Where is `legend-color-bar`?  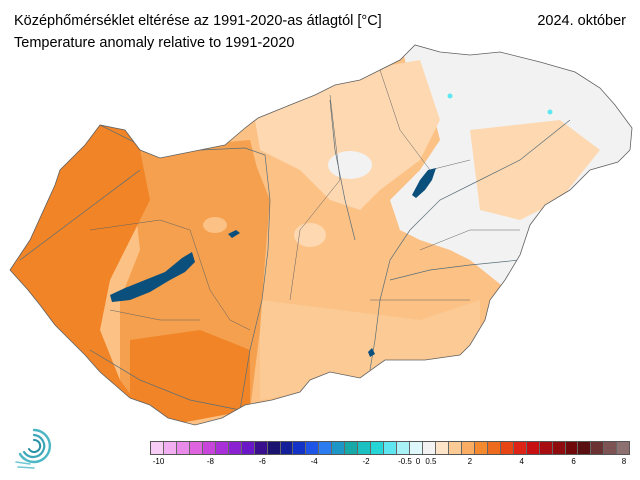 legend-color-bar is located at coordinates (390, 448).